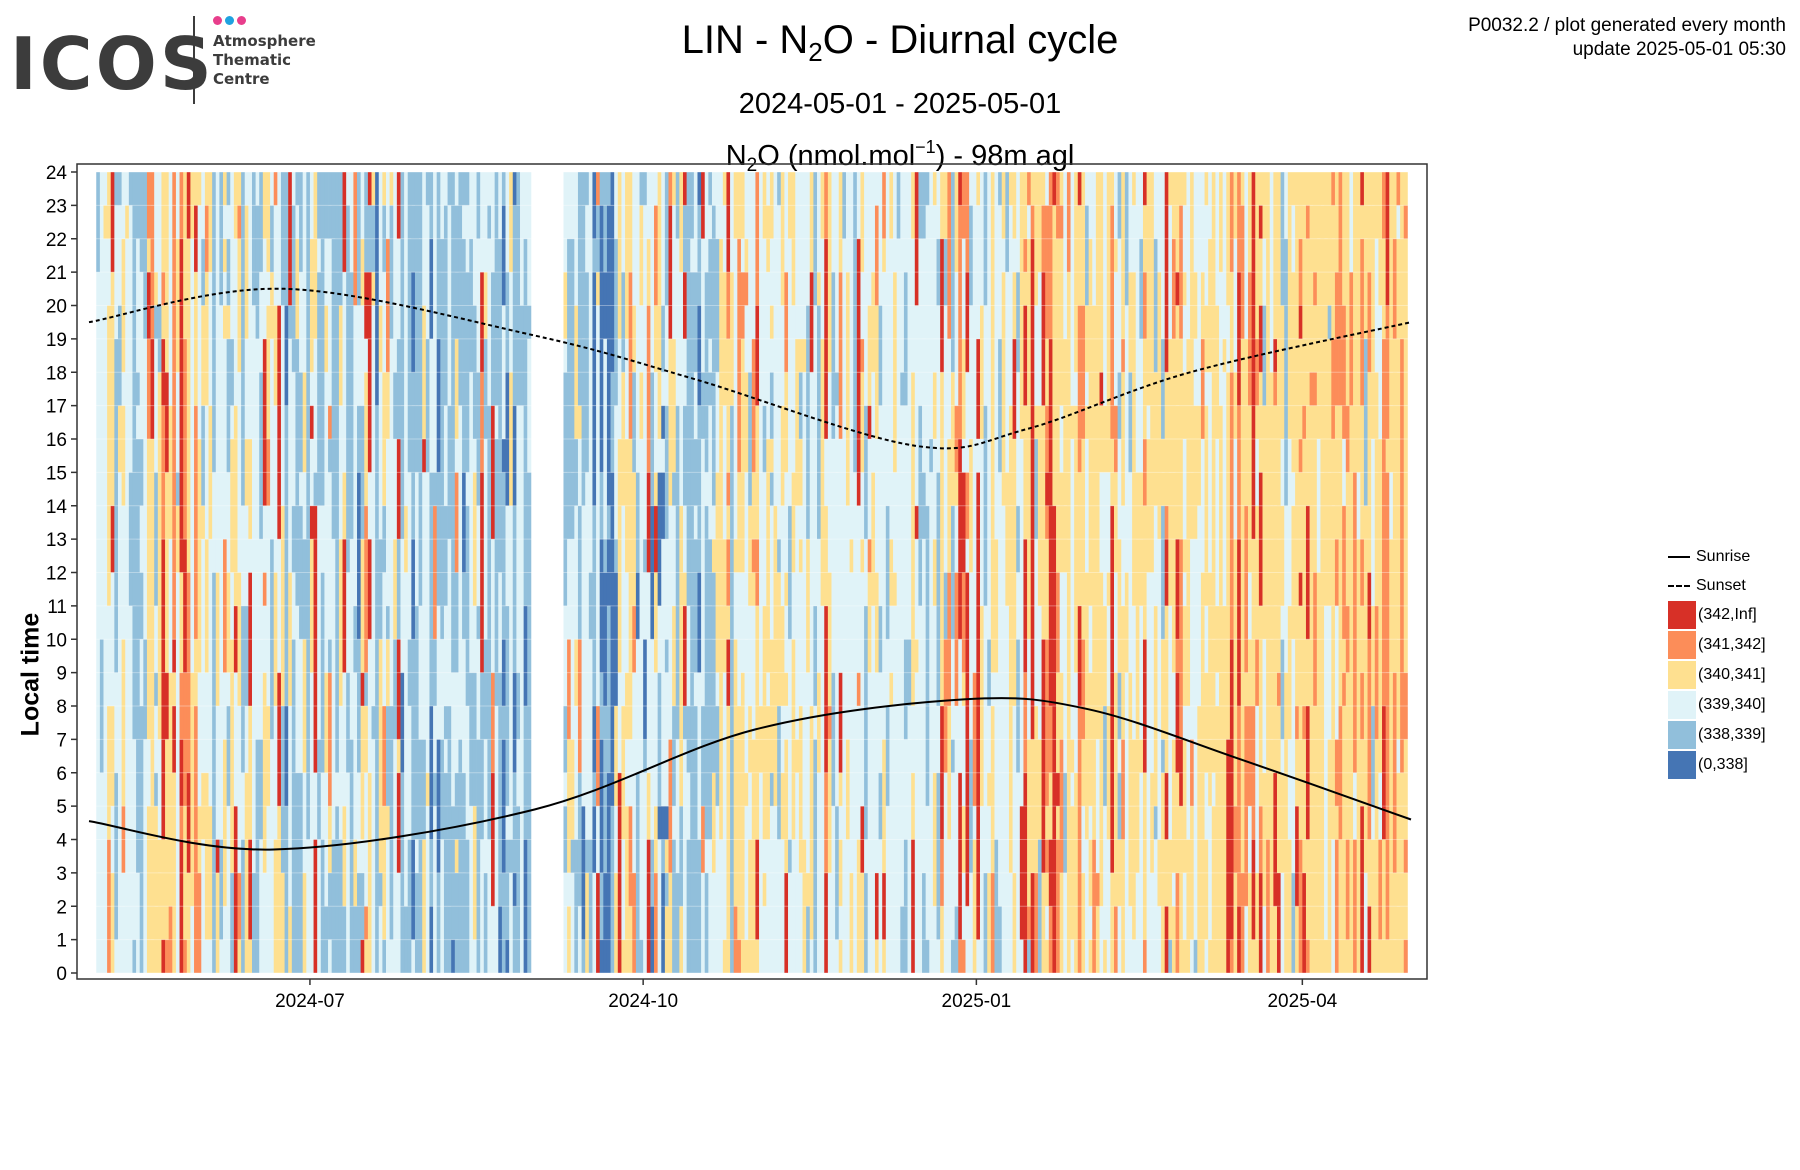 Image resolution: width=1800 pixels, height=1170 pixels. What do you see at coordinates (806, 995) in the screenshot?
I see `x-axis: 2024-07 2024-10 2025-01 2025-04` at bounding box center [806, 995].